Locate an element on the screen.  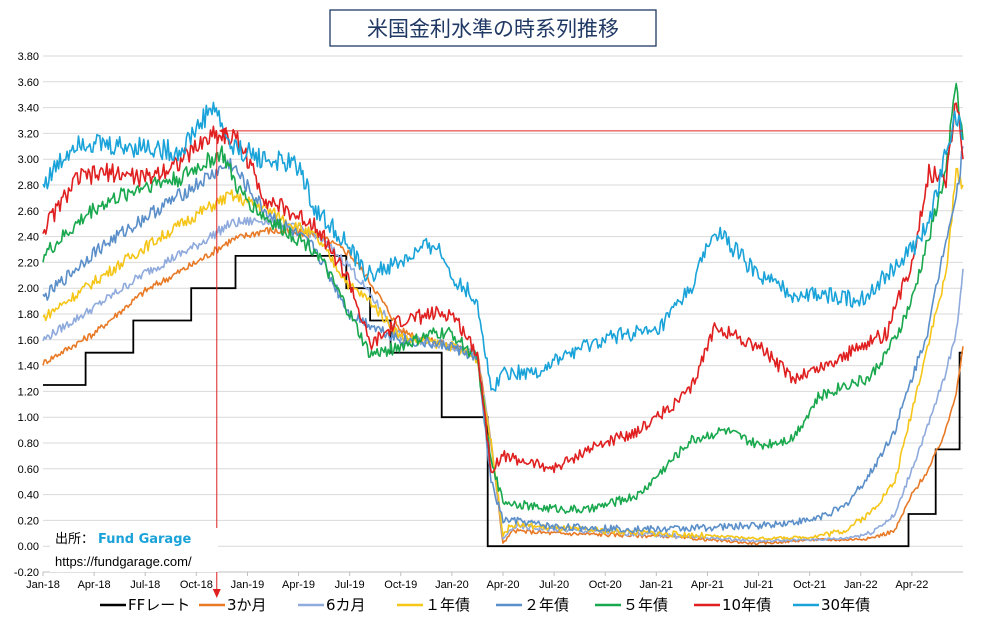
y-tick-label: 3.40 is located at coordinates (28, 109).